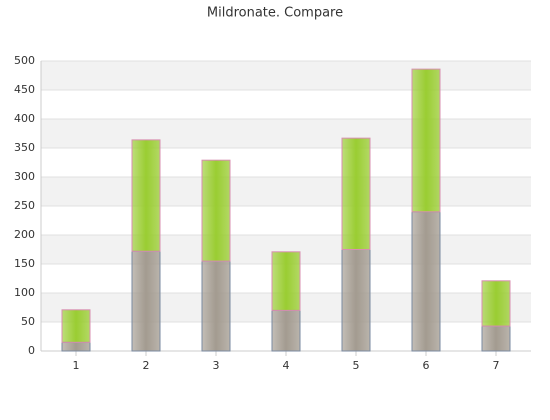  I want to click on x-tick-label: 6, so click(426, 365).